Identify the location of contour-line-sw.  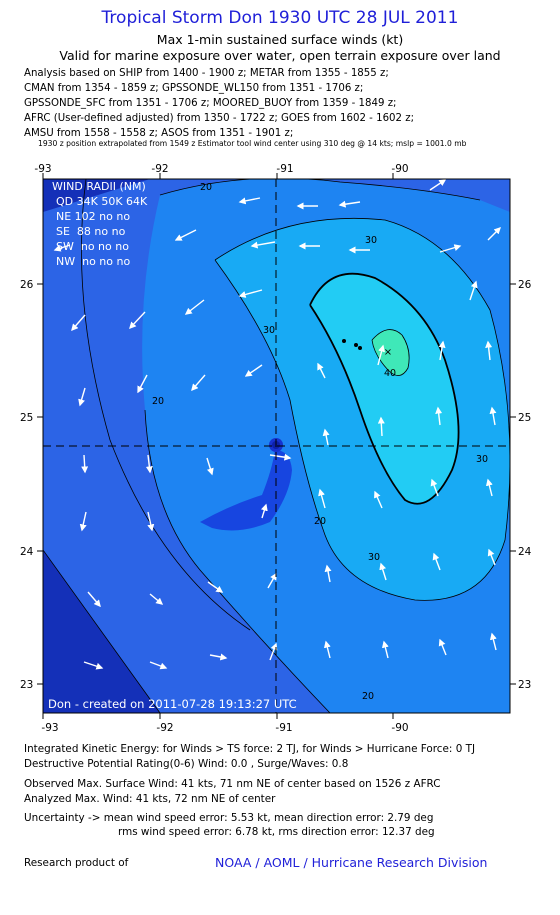
(102, 631).